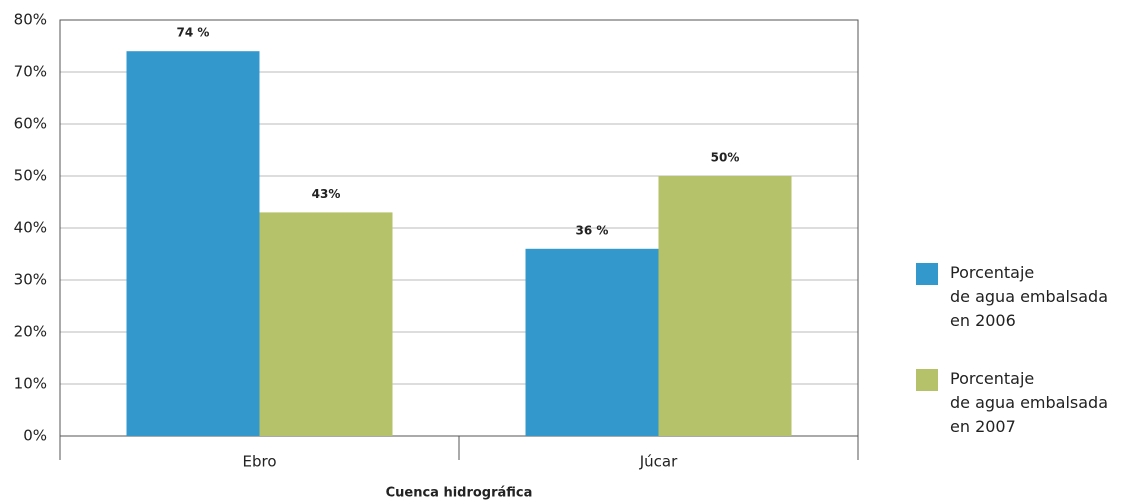 Image resolution: width=1127 pixels, height=504 pixels. I want to click on y-tick-label: 10%, so click(30, 384).